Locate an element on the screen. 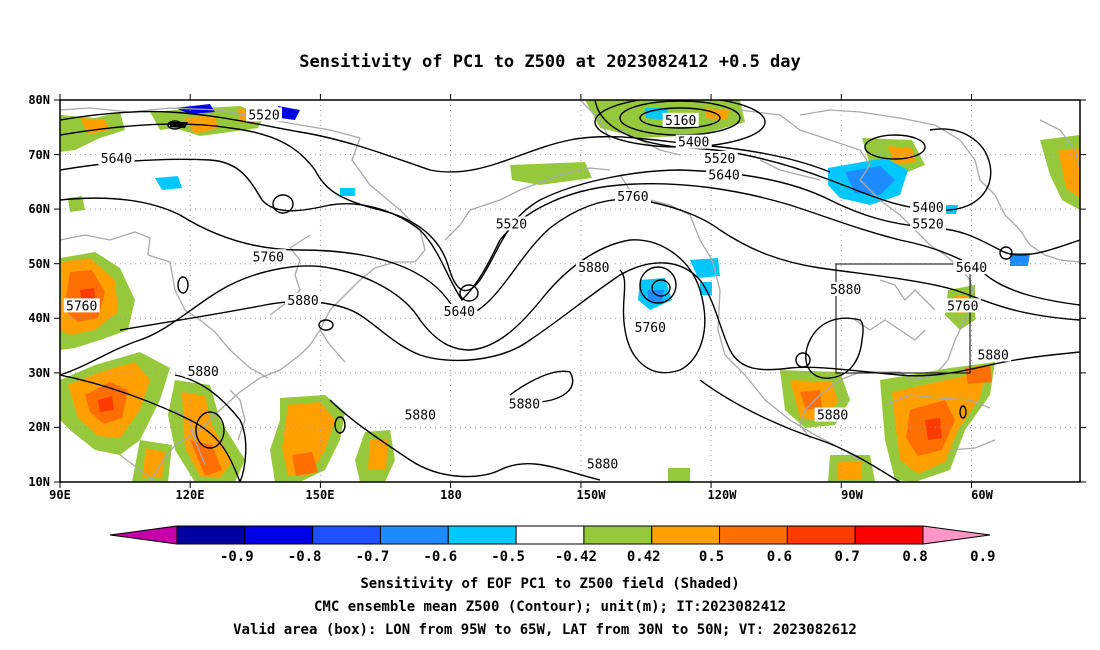 The width and height of the screenshot is (1100, 650). lon-tick-label: 150W is located at coordinates (592, 495).